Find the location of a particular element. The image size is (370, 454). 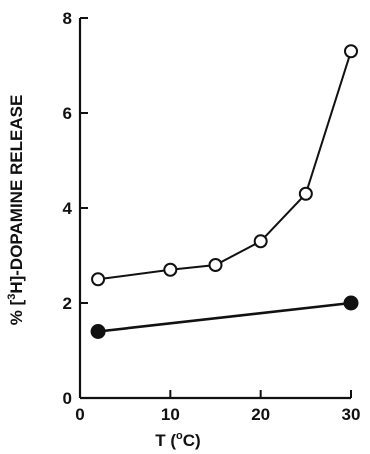

y-tick-label: 0 is located at coordinates (67, 398).